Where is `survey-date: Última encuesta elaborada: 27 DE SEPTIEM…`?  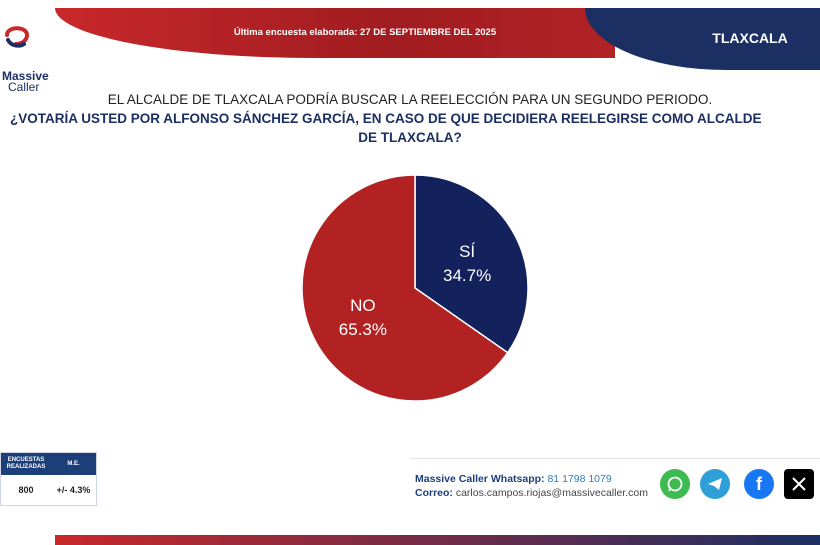 survey-date: Última encuesta elaborada: 27 DE SEPTIEM… is located at coordinates (365, 32).